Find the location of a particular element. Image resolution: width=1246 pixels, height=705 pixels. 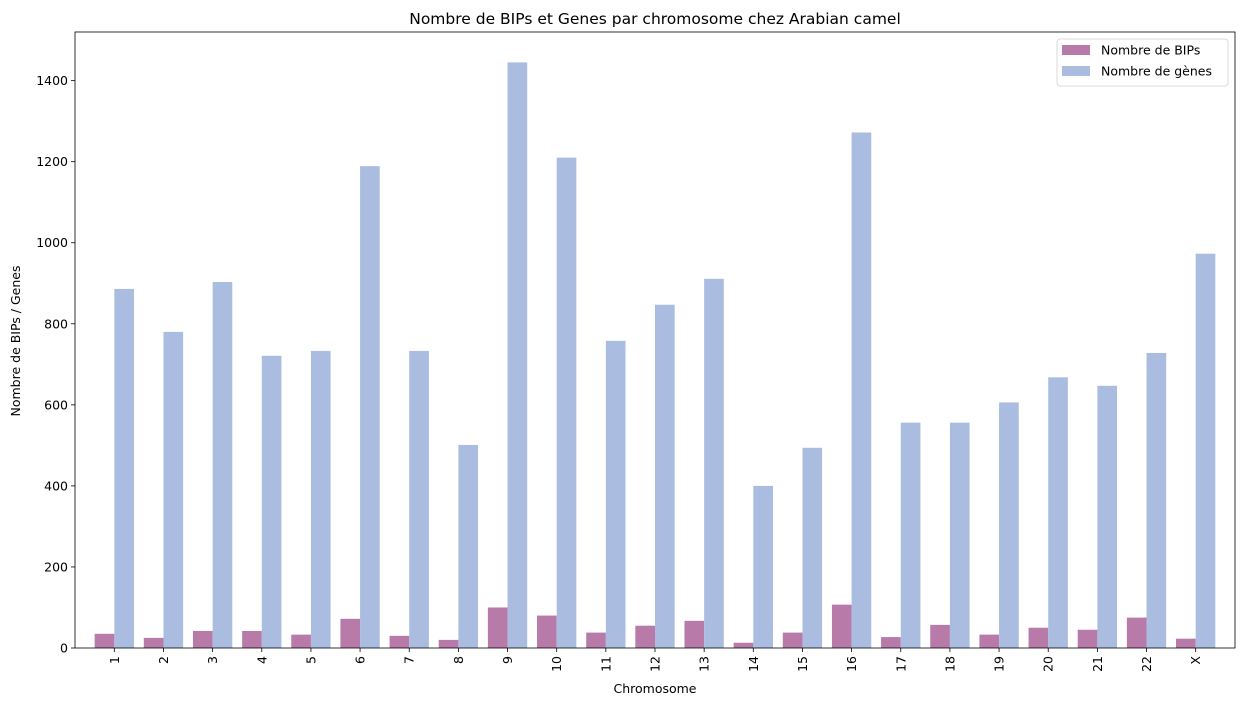

x-tick-label: 14 is located at coordinates (753, 664).